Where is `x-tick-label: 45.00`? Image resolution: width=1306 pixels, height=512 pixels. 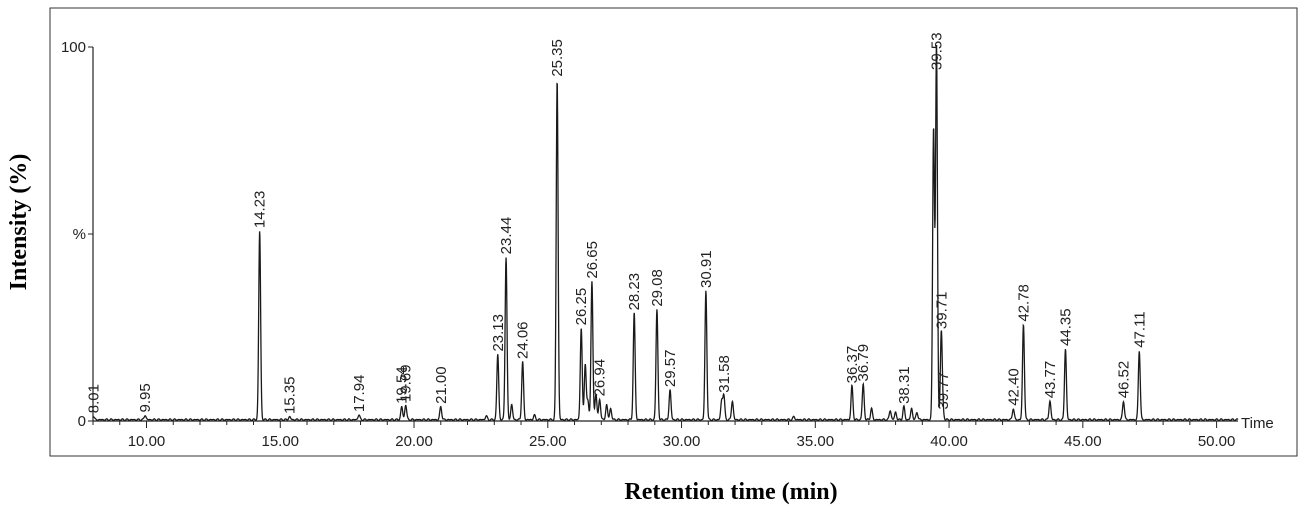 x-tick-label: 45.00 is located at coordinates (1083, 441).